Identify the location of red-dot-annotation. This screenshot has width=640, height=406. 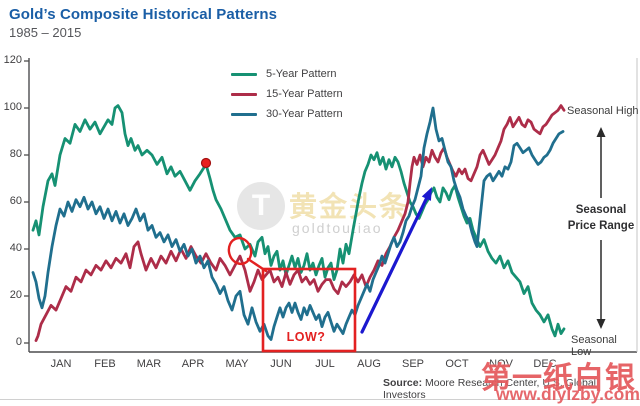
(206, 163).